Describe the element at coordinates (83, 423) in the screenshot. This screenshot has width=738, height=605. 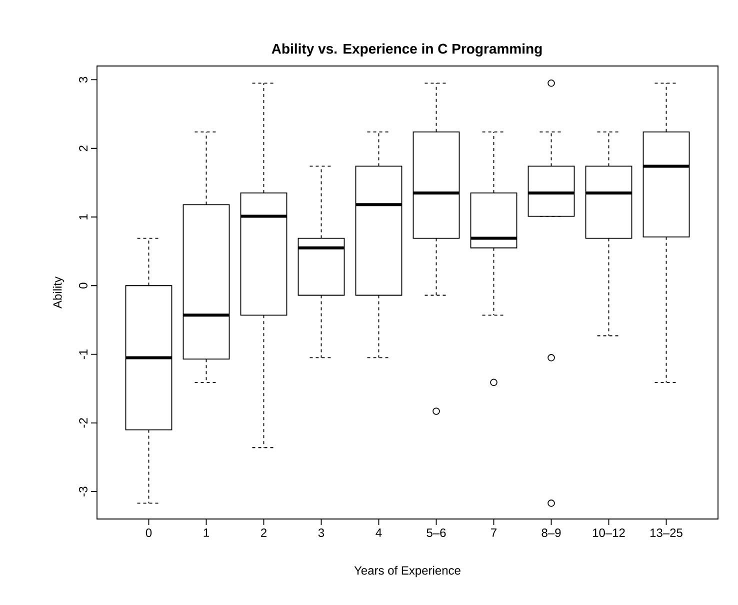
I see `y-tick-label: -2` at that location.